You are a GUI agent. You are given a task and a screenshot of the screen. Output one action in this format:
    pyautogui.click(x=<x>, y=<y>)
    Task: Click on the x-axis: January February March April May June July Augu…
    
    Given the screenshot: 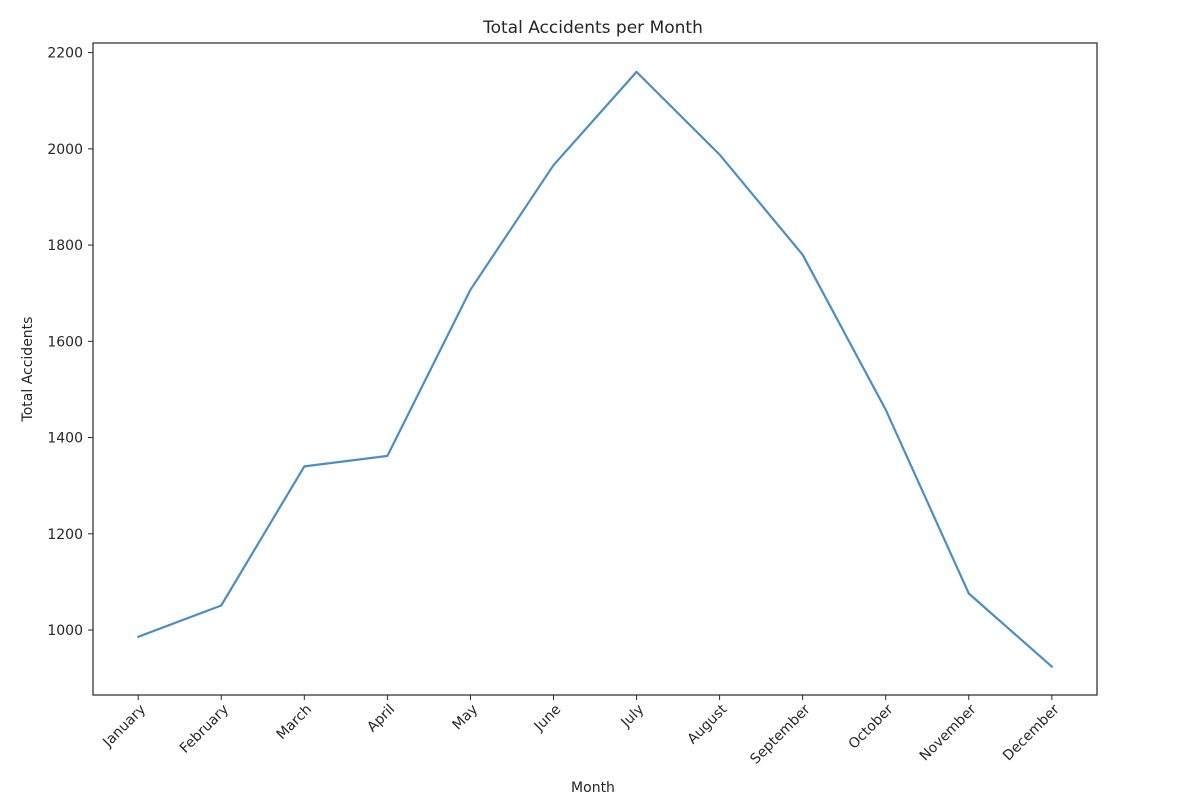 What is the action you would take?
    pyautogui.click(x=581, y=731)
    